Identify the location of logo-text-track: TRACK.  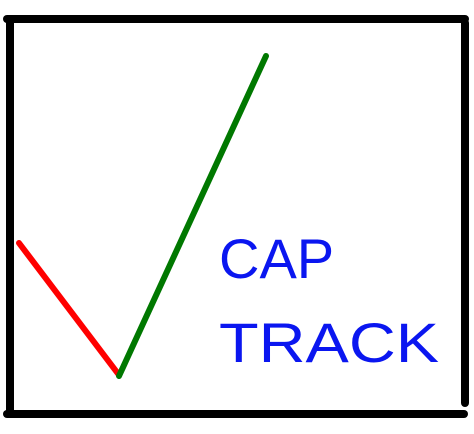
(329, 342).